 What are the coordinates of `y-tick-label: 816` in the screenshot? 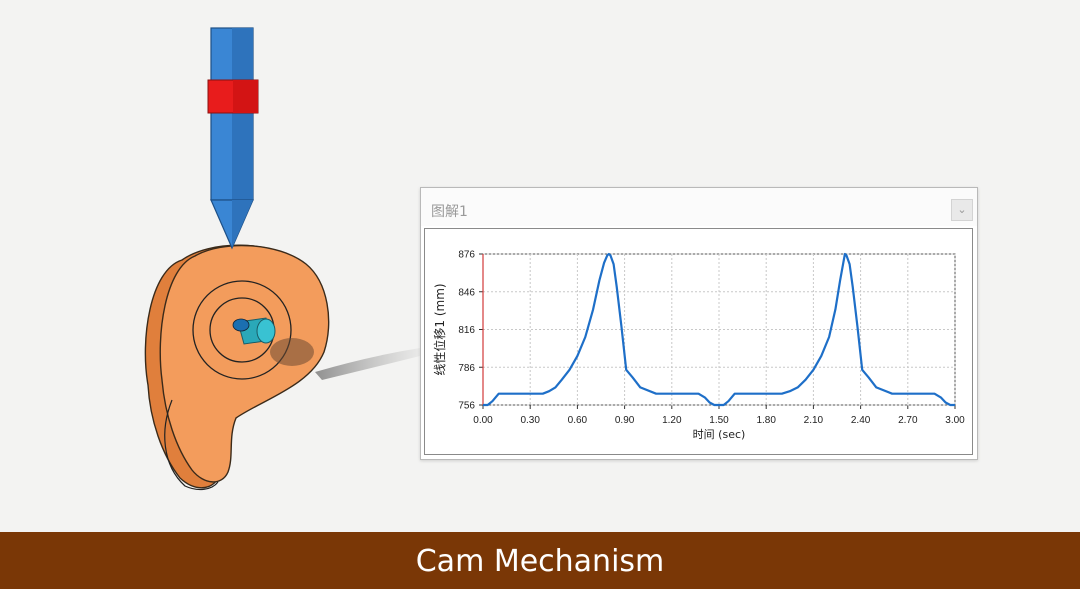 It's located at (466, 330).